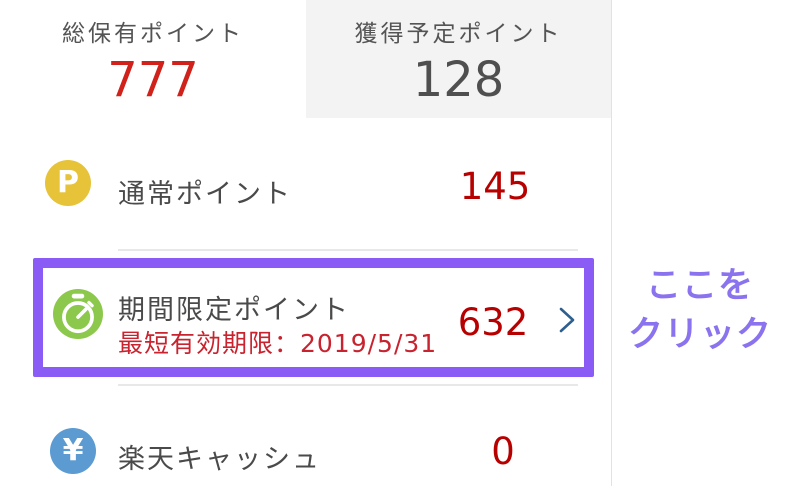  What do you see at coordinates (611, 243) in the screenshot?
I see `vertical-divider` at bounding box center [611, 243].